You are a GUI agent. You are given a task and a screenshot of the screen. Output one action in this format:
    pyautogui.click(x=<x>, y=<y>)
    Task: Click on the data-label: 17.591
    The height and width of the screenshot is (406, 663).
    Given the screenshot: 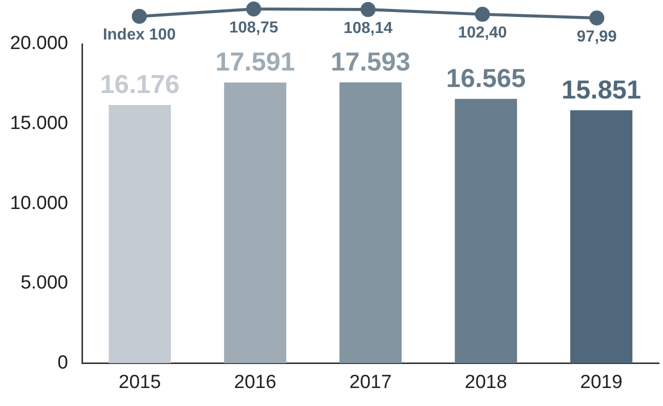 What is the action you would take?
    pyautogui.click(x=255, y=61)
    